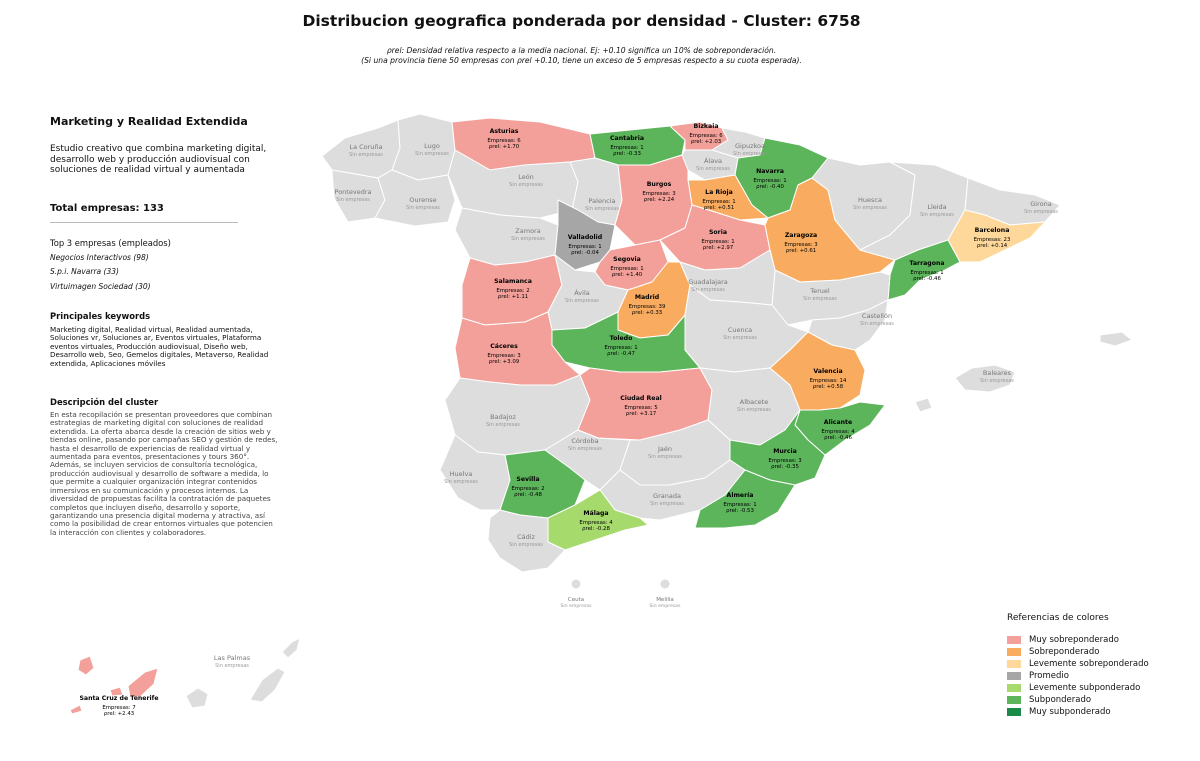  What do you see at coordinates (626, 342) in the screenshot?
I see `province-toledo` at bounding box center [626, 342].